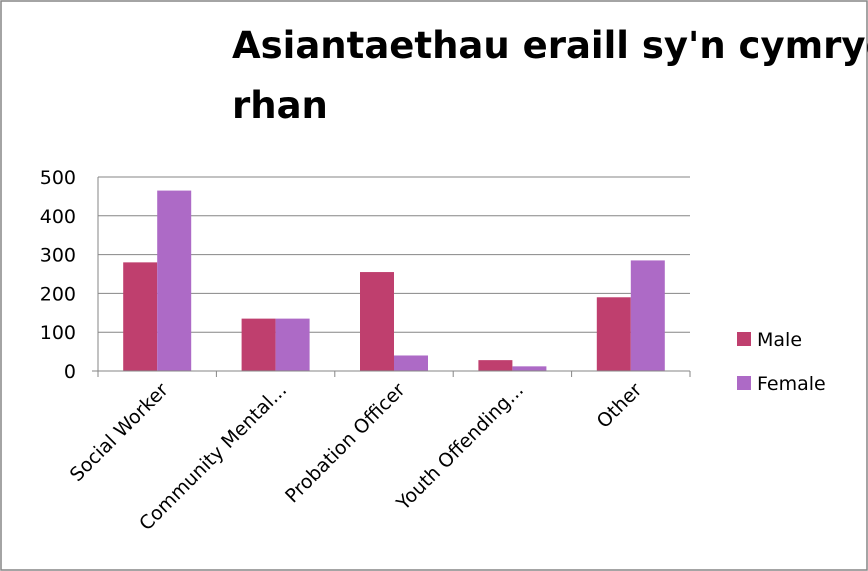 Image resolution: width=868 pixels, height=571 pixels. What do you see at coordinates (58, 275) in the screenshot?
I see `y-axis-tick-labels: 0 100 200 300 400 500` at bounding box center [58, 275].